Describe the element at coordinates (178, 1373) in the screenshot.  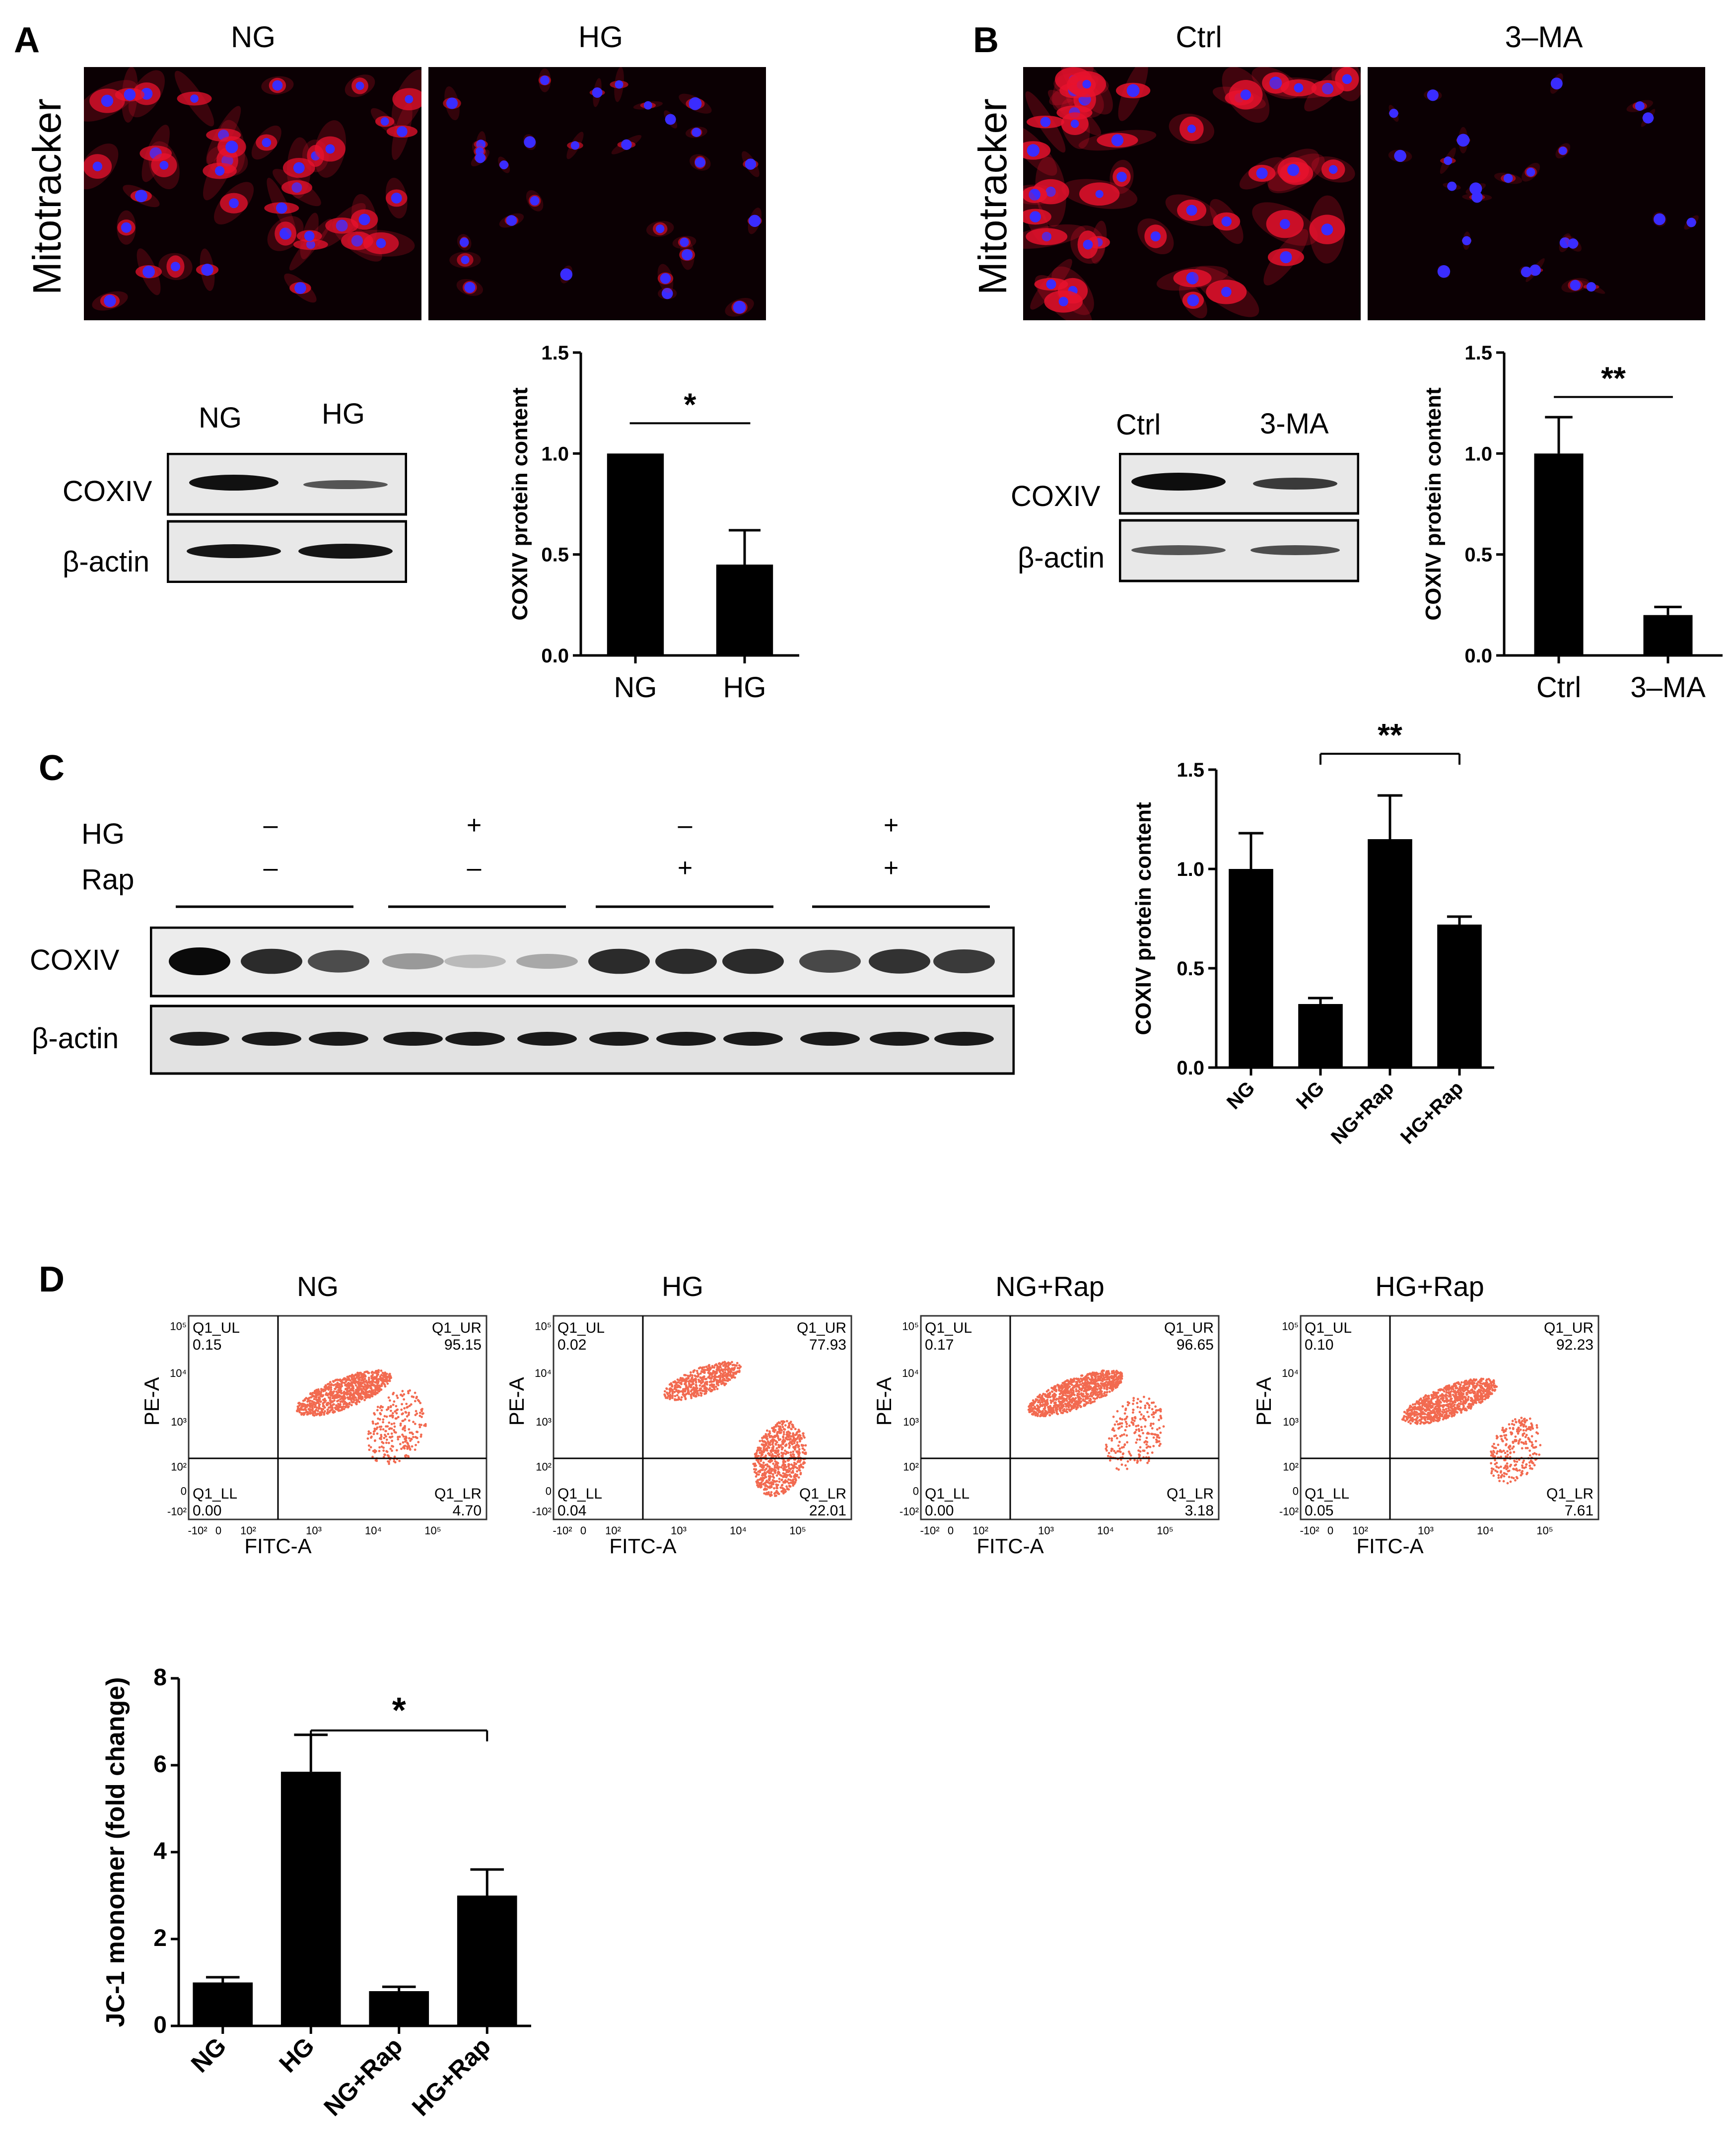
I see `flow-y-tick-label: 10⁴` at that location.